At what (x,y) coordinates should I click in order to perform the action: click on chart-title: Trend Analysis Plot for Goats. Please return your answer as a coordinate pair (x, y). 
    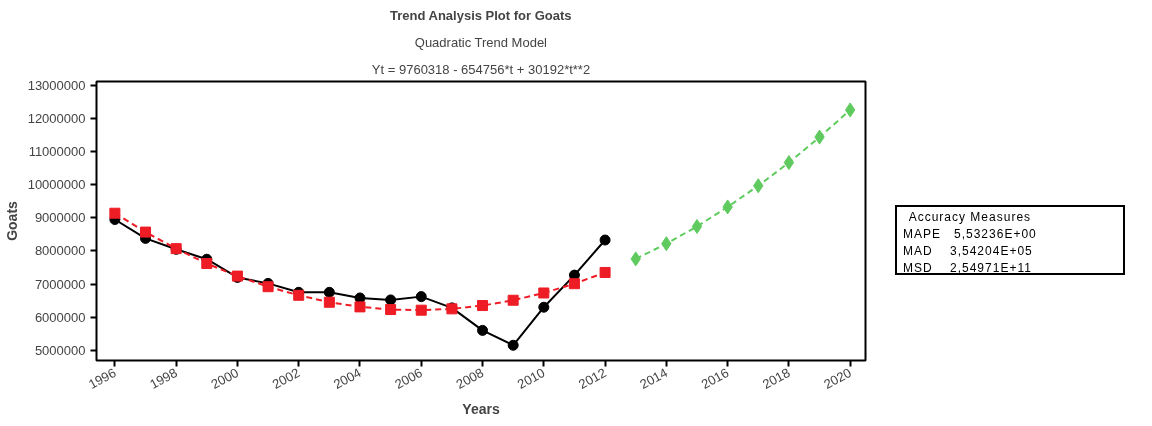
    Looking at the image, I should click on (480, 15).